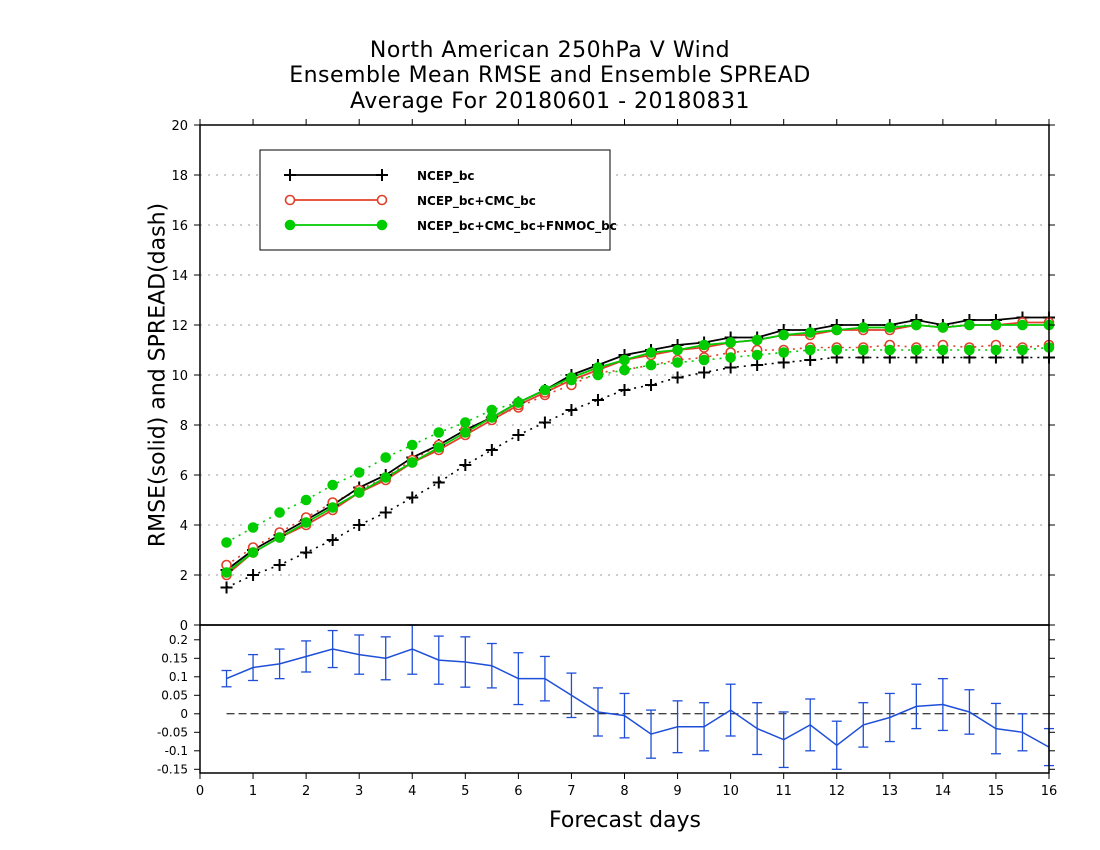 Image resolution: width=1100 pixels, height=850 pixels. Describe the element at coordinates (184, 576) in the screenshot. I see `y-tick-label: 2` at that location.